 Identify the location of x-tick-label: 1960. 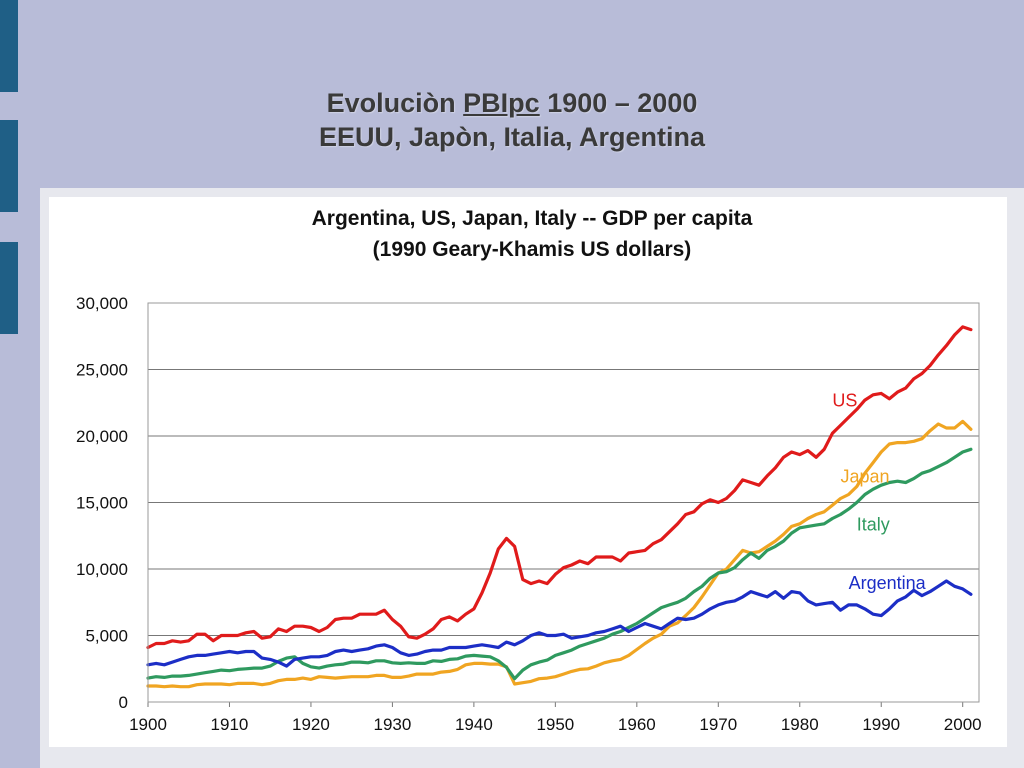
(637, 724).